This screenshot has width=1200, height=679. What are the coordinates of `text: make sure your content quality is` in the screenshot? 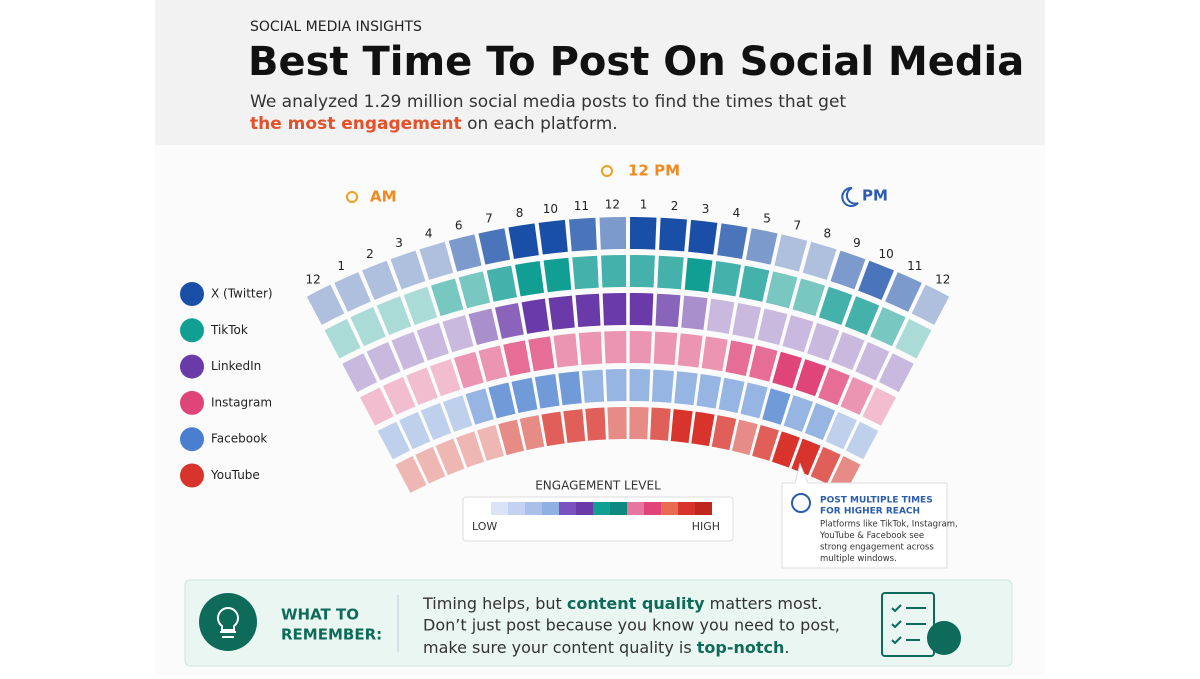 It's located at (560, 647).